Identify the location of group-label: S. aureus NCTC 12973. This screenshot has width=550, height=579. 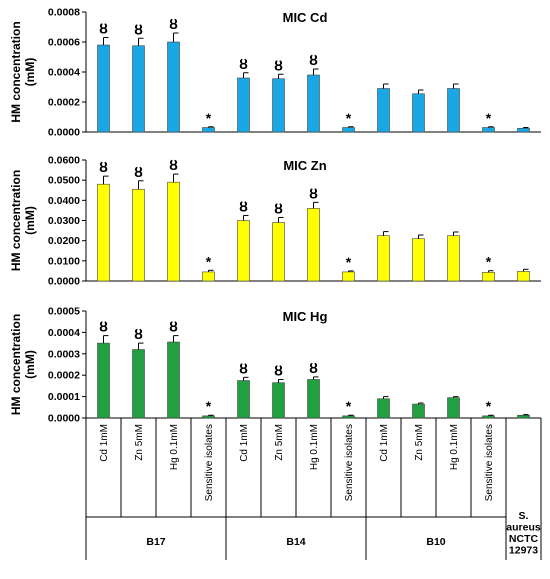
(523, 533).